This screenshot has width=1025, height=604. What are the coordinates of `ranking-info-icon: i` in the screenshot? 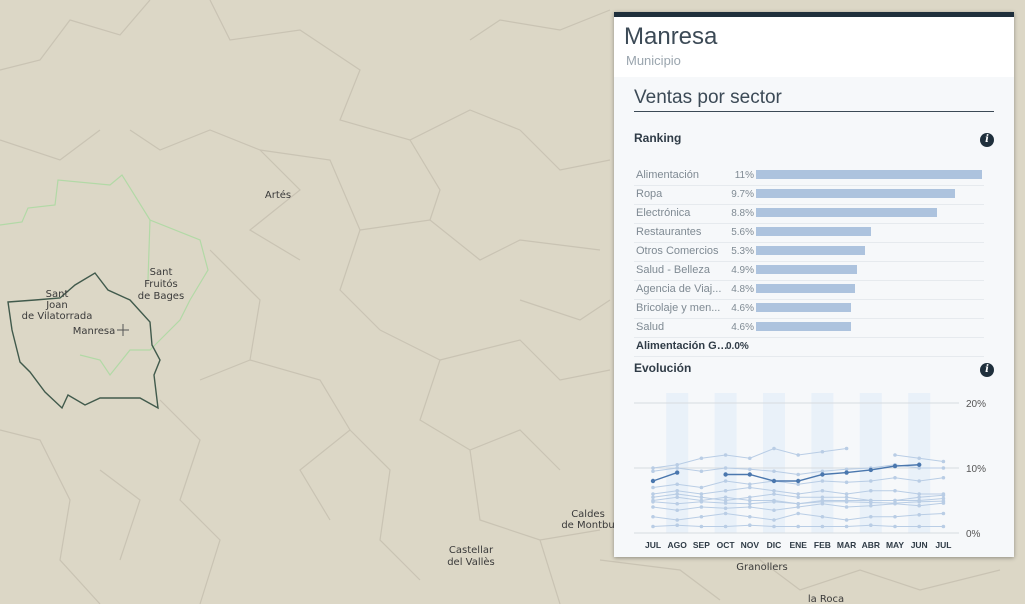 It's located at (987, 140).